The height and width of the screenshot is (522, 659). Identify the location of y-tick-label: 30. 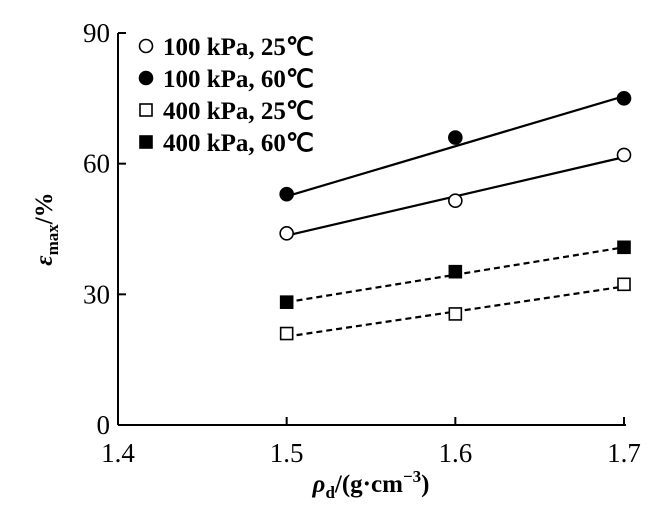
(96, 294).